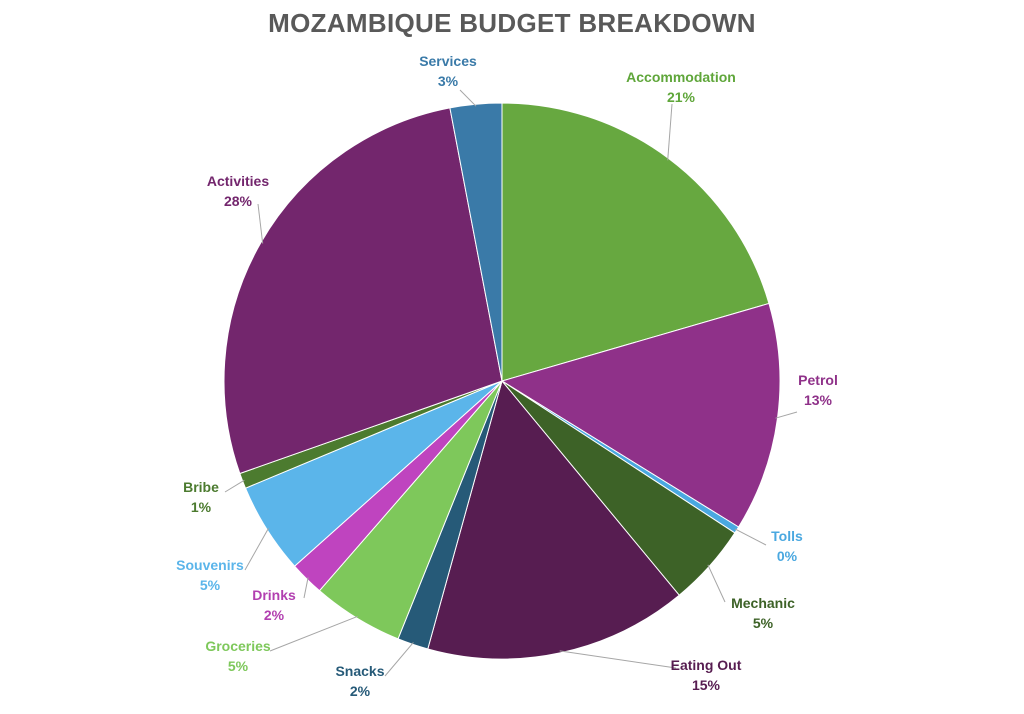 This screenshot has width=1024, height=714. I want to click on data-label-percent: 1%, so click(201, 507).